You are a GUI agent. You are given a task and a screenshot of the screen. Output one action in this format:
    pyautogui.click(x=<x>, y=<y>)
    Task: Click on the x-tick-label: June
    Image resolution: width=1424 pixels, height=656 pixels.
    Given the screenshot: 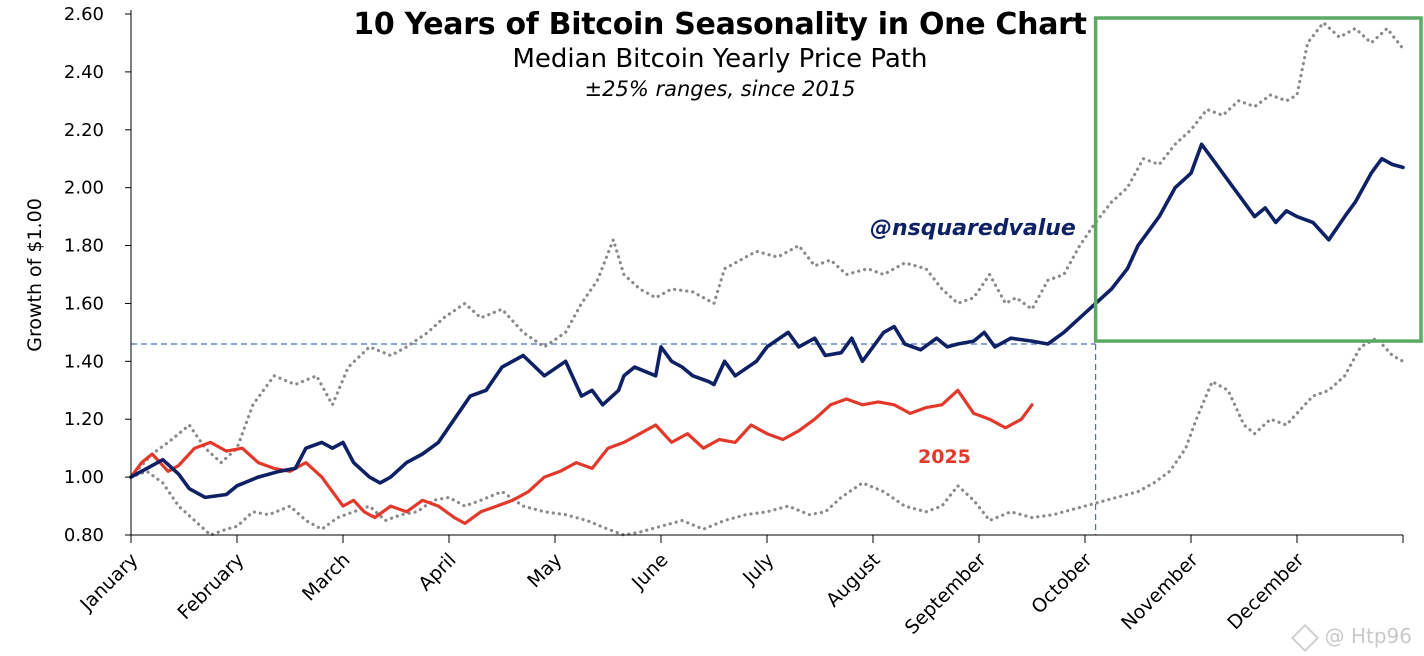 What is the action you would take?
    pyautogui.click(x=650, y=572)
    